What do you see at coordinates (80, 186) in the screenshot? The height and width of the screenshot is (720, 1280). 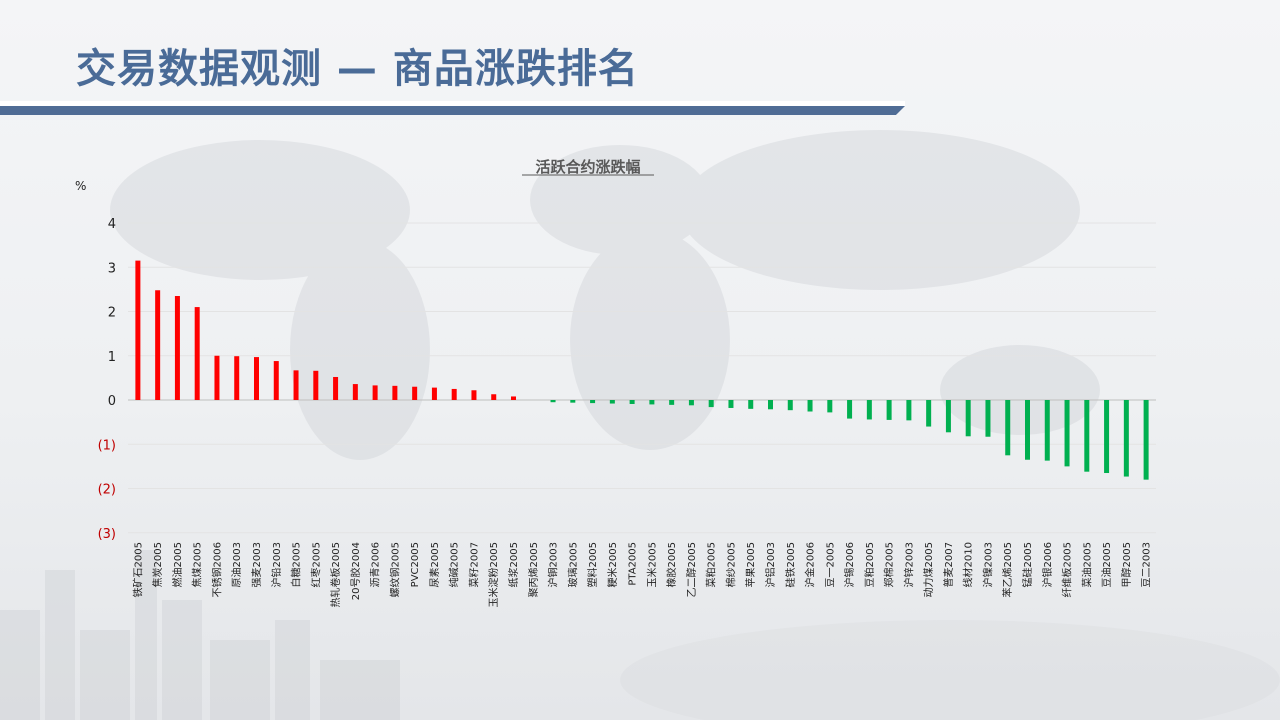 I see `y-axis-unit: %` at bounding box center [80, 186].